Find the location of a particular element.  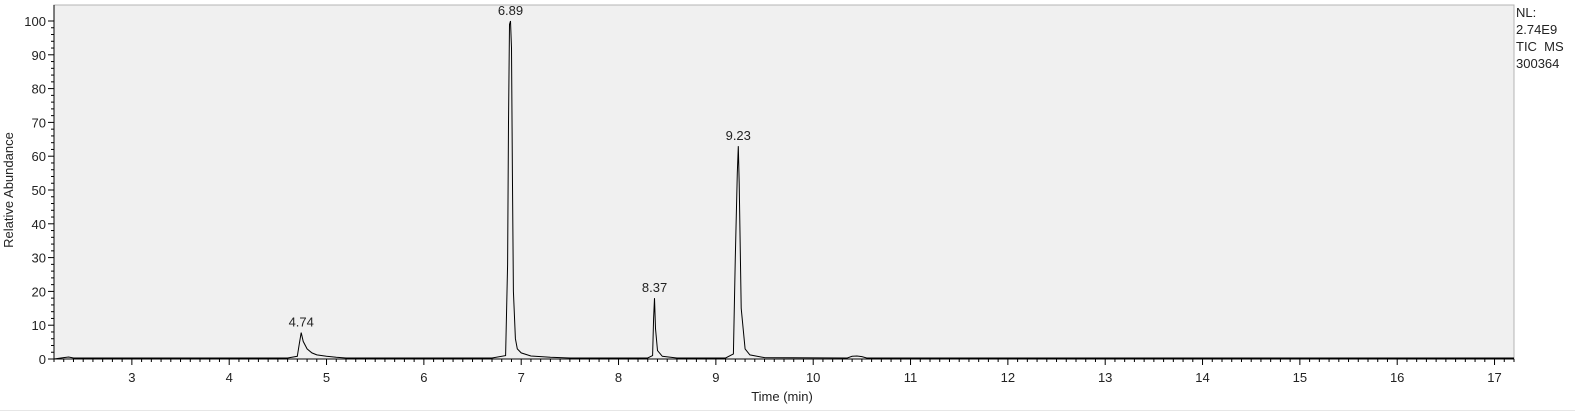

y-axis-title: Relative Abundance is located at coordinates (8, 190).